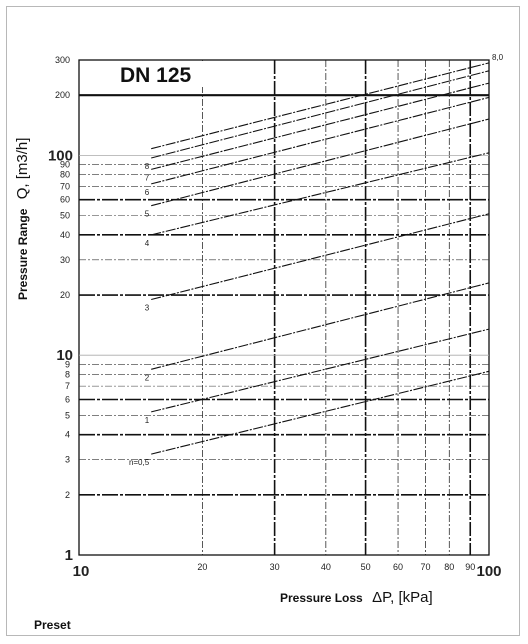 The image size is (528, 644). I want to click on title-background, so click(164, 74).